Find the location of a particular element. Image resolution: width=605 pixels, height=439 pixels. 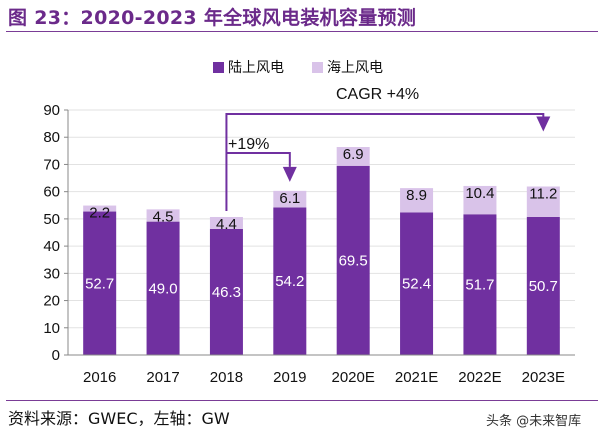

data-label-onshore: 52.7 is located at coordinates (99, 283).